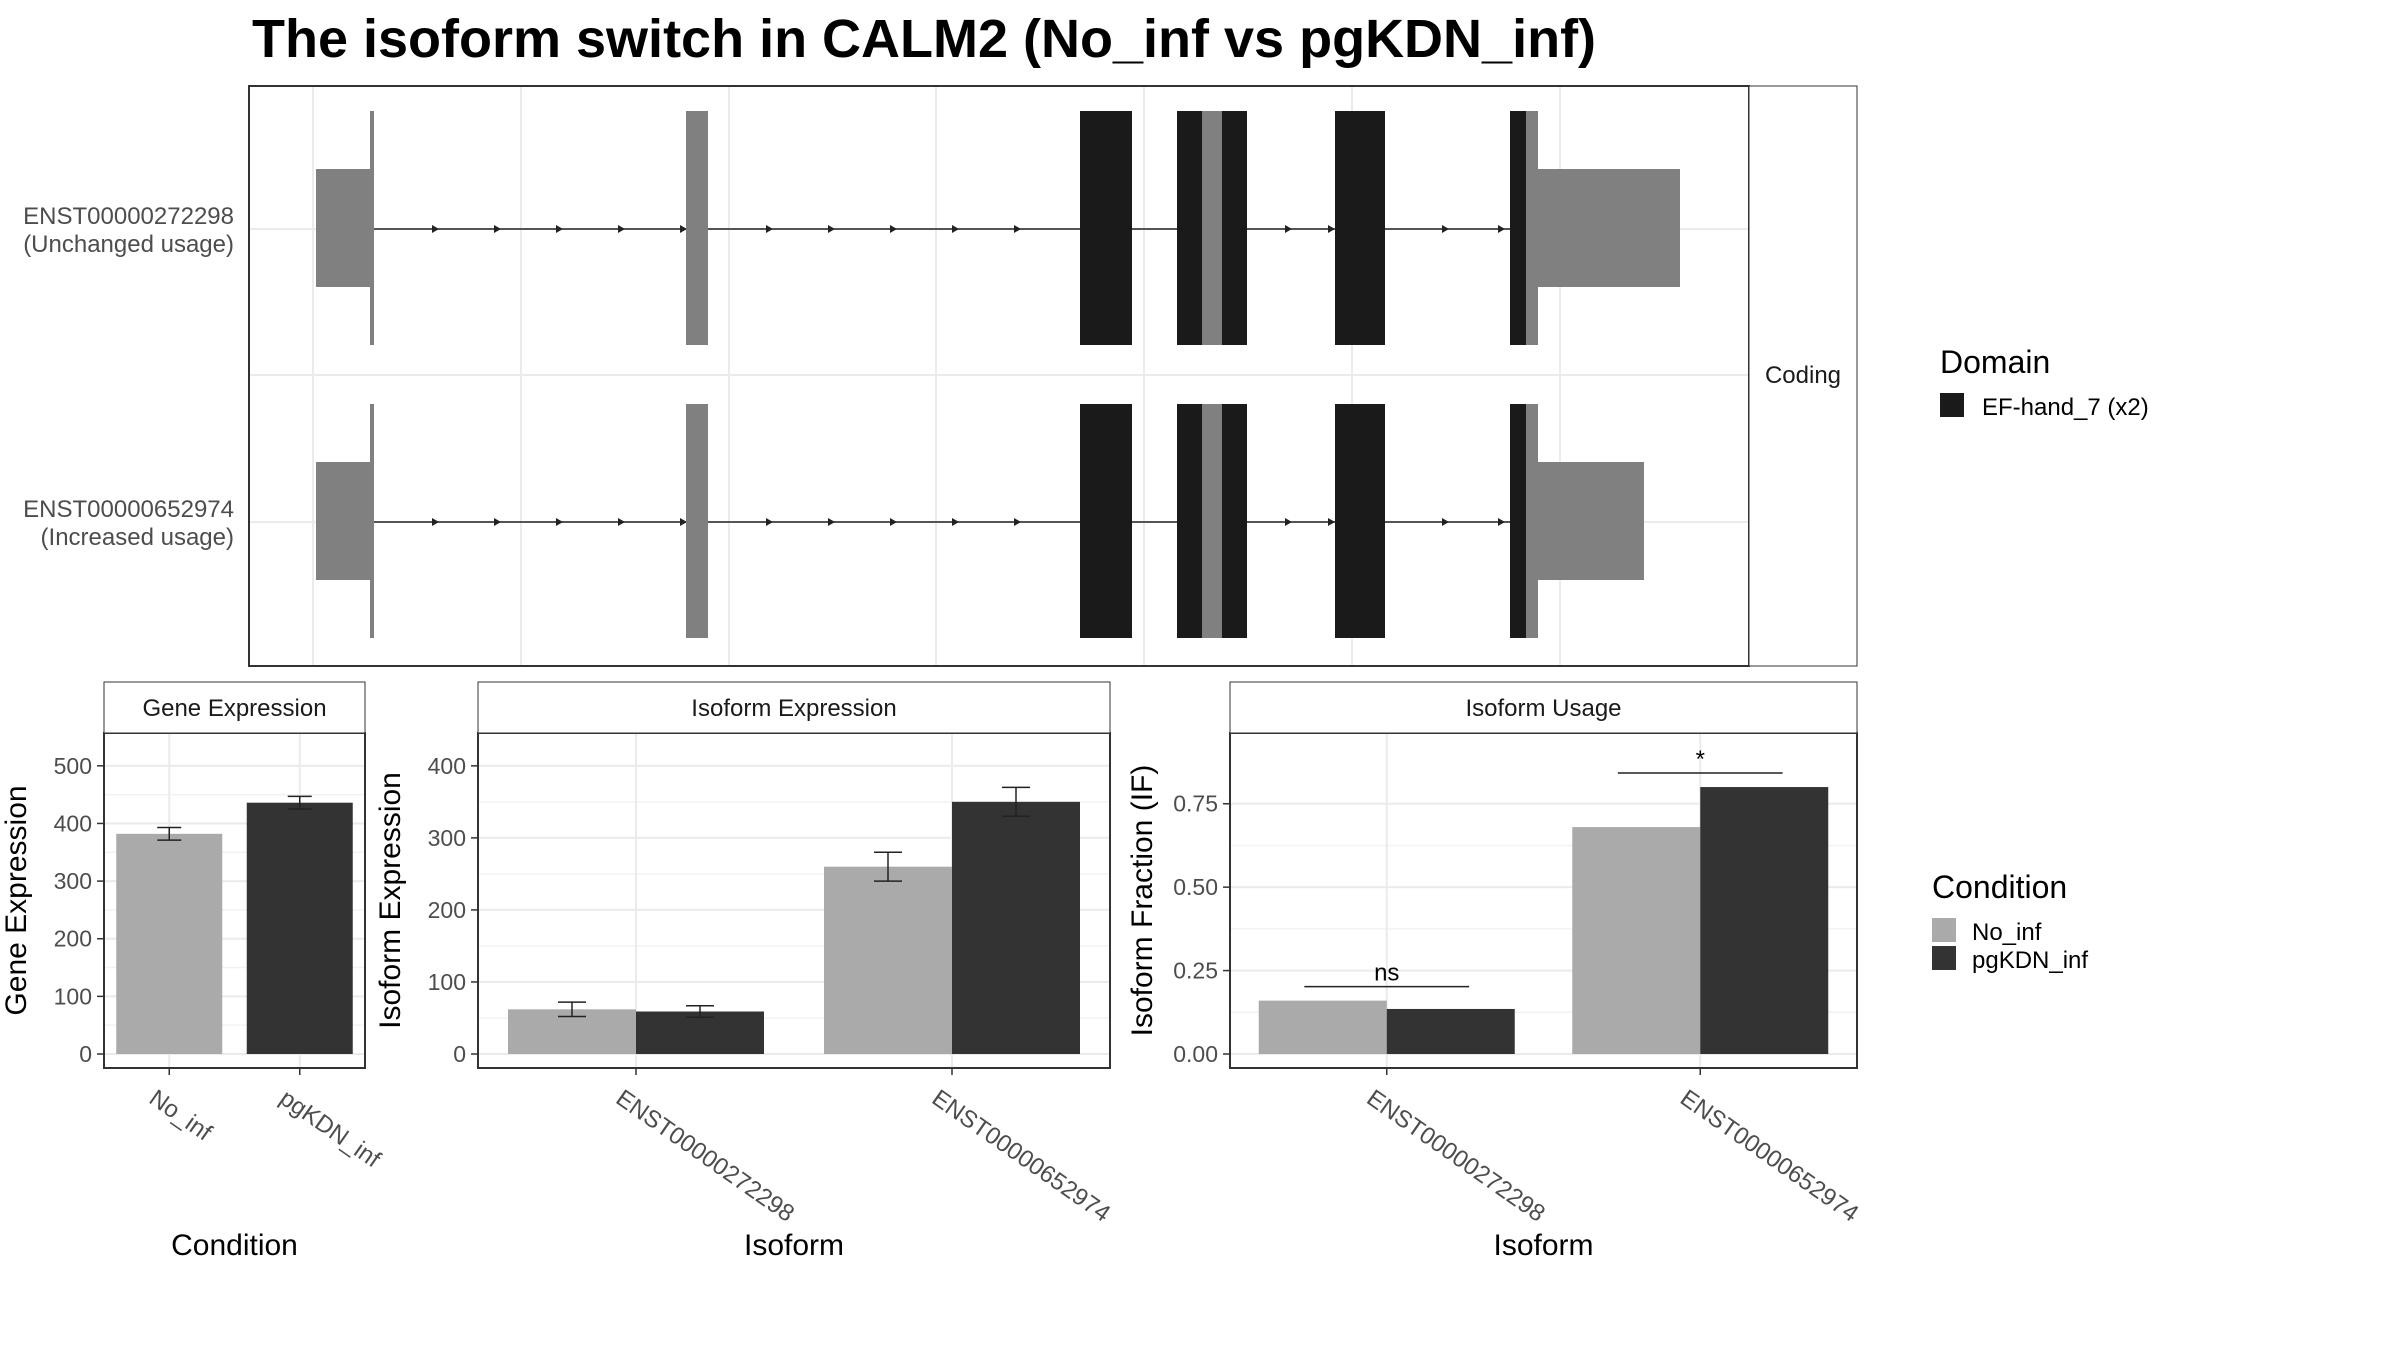 The height and width of the screenshot is (1350, 2400). I want to click on condition-legend-label-no-inf: No_inf, so click(2007, 932).